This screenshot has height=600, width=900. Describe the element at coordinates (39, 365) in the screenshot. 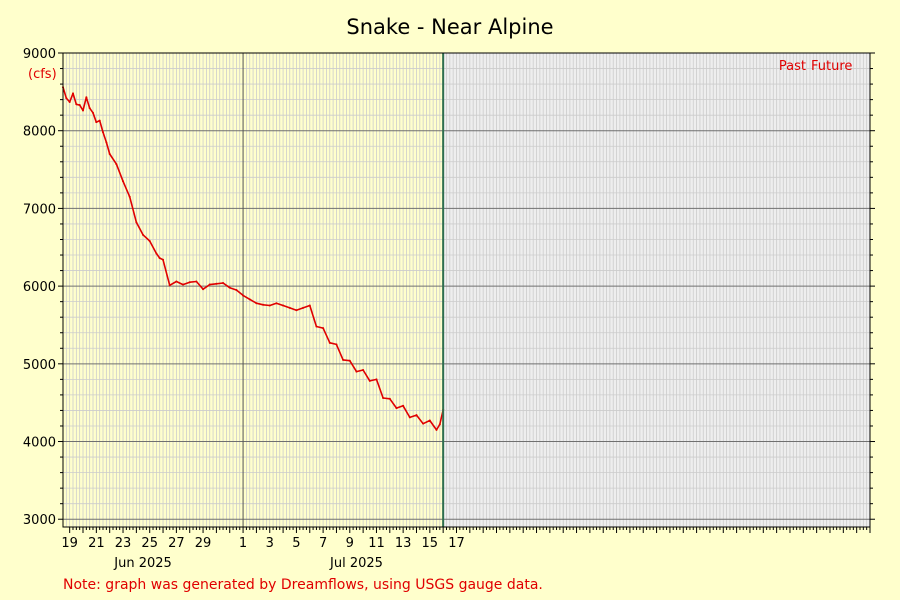

I see `y-tick-label: 5000` at that location.